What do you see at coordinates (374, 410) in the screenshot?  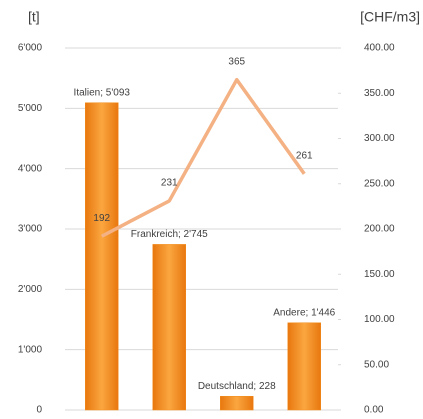 I see `y2-tick-label: 0.00` at bounding box center [374, 410].